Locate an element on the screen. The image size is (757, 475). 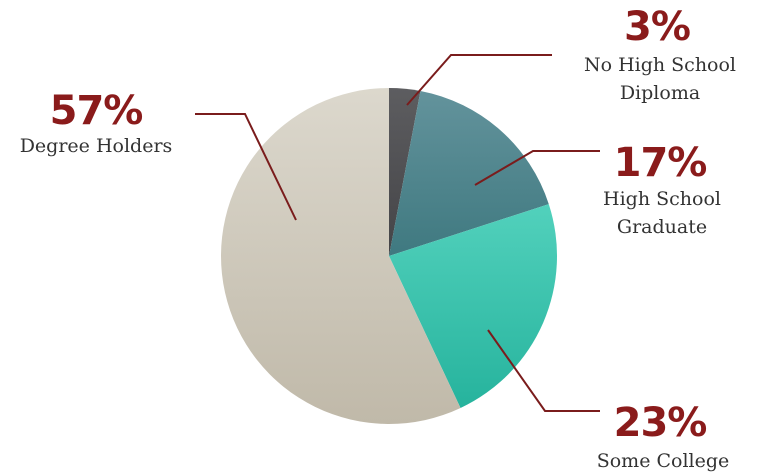
category-label-0-line-0: No High School is located at coordinates (660, 65).